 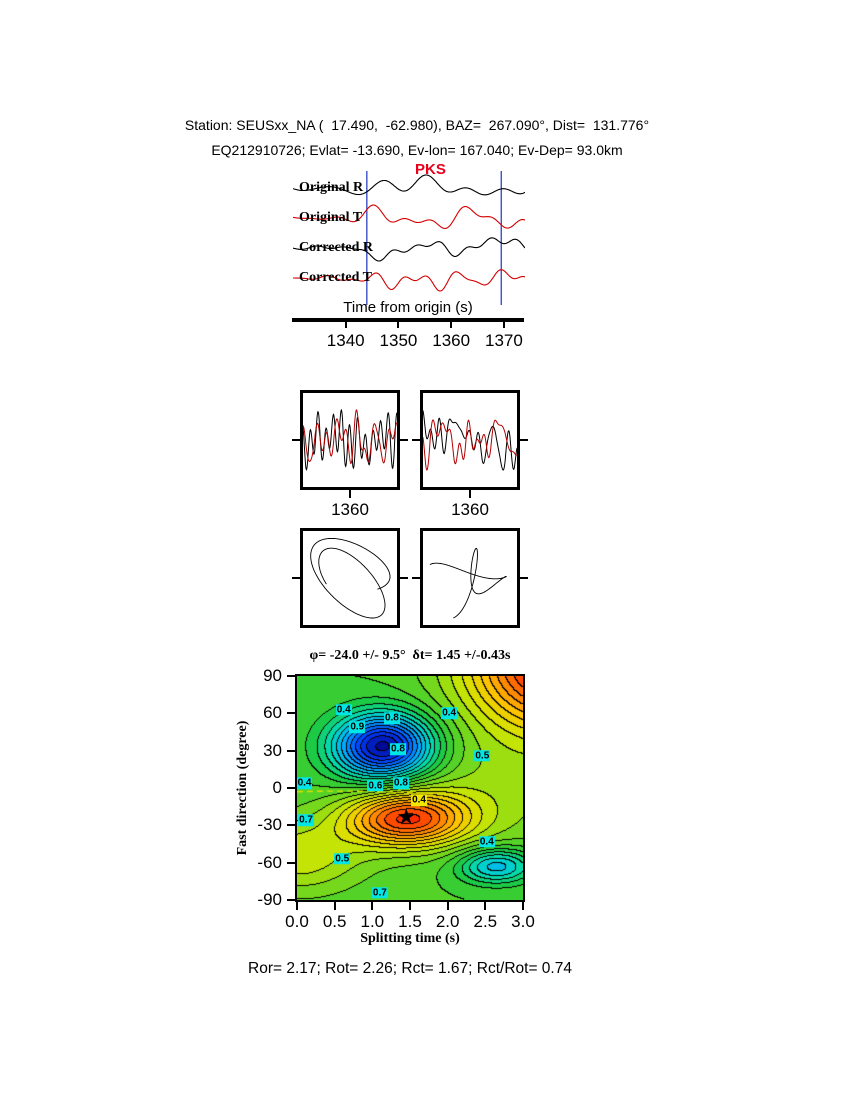 What do you see at coordinates (331, 187) in the screenshot?
I see `trace-label: Original R` at bounding box center [331, 187].